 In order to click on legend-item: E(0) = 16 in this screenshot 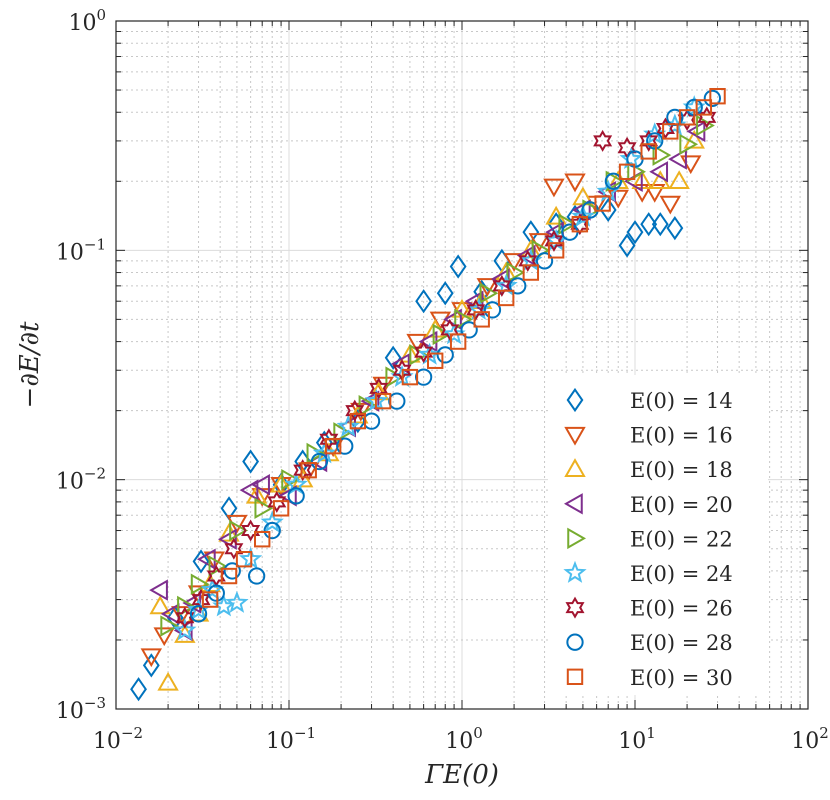, I will do `click(648, 436)`.